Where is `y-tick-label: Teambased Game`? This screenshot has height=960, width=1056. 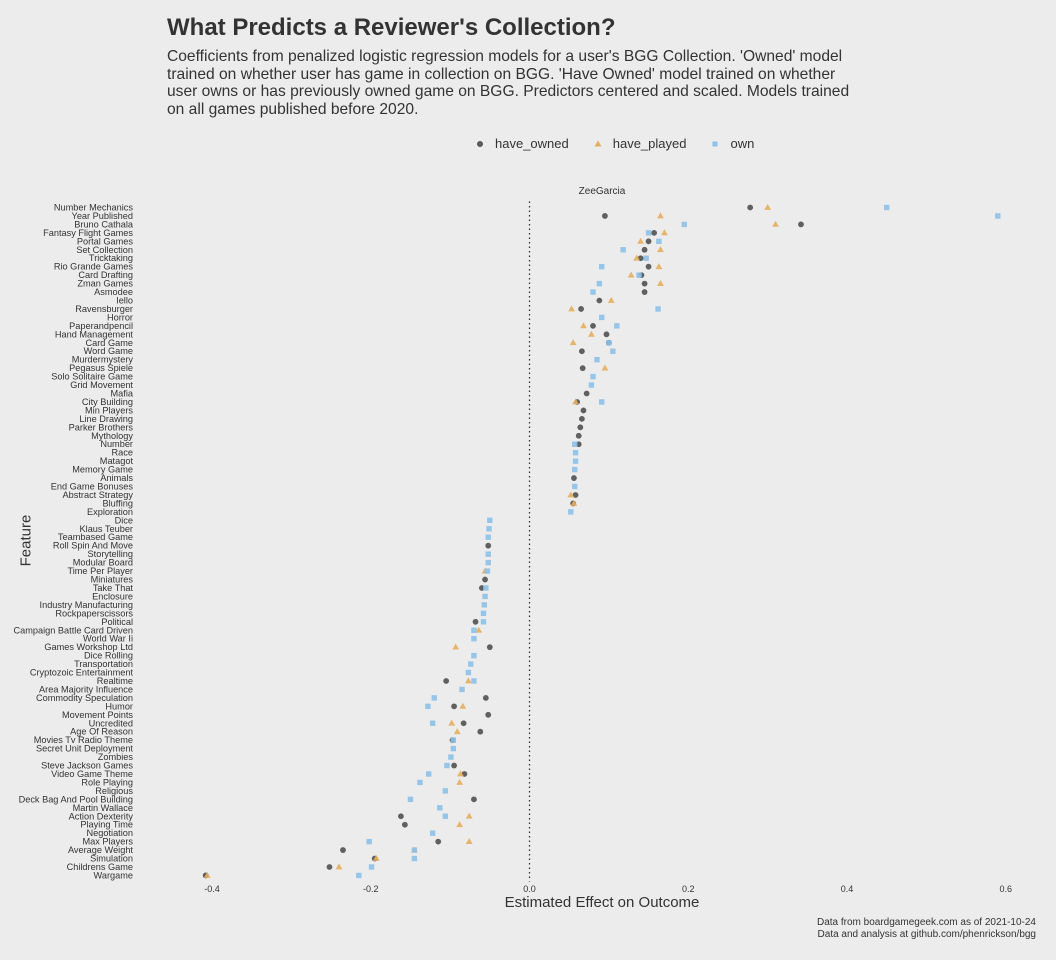 y-tick-label: Teambased Game is located at coordinates (95, 537).